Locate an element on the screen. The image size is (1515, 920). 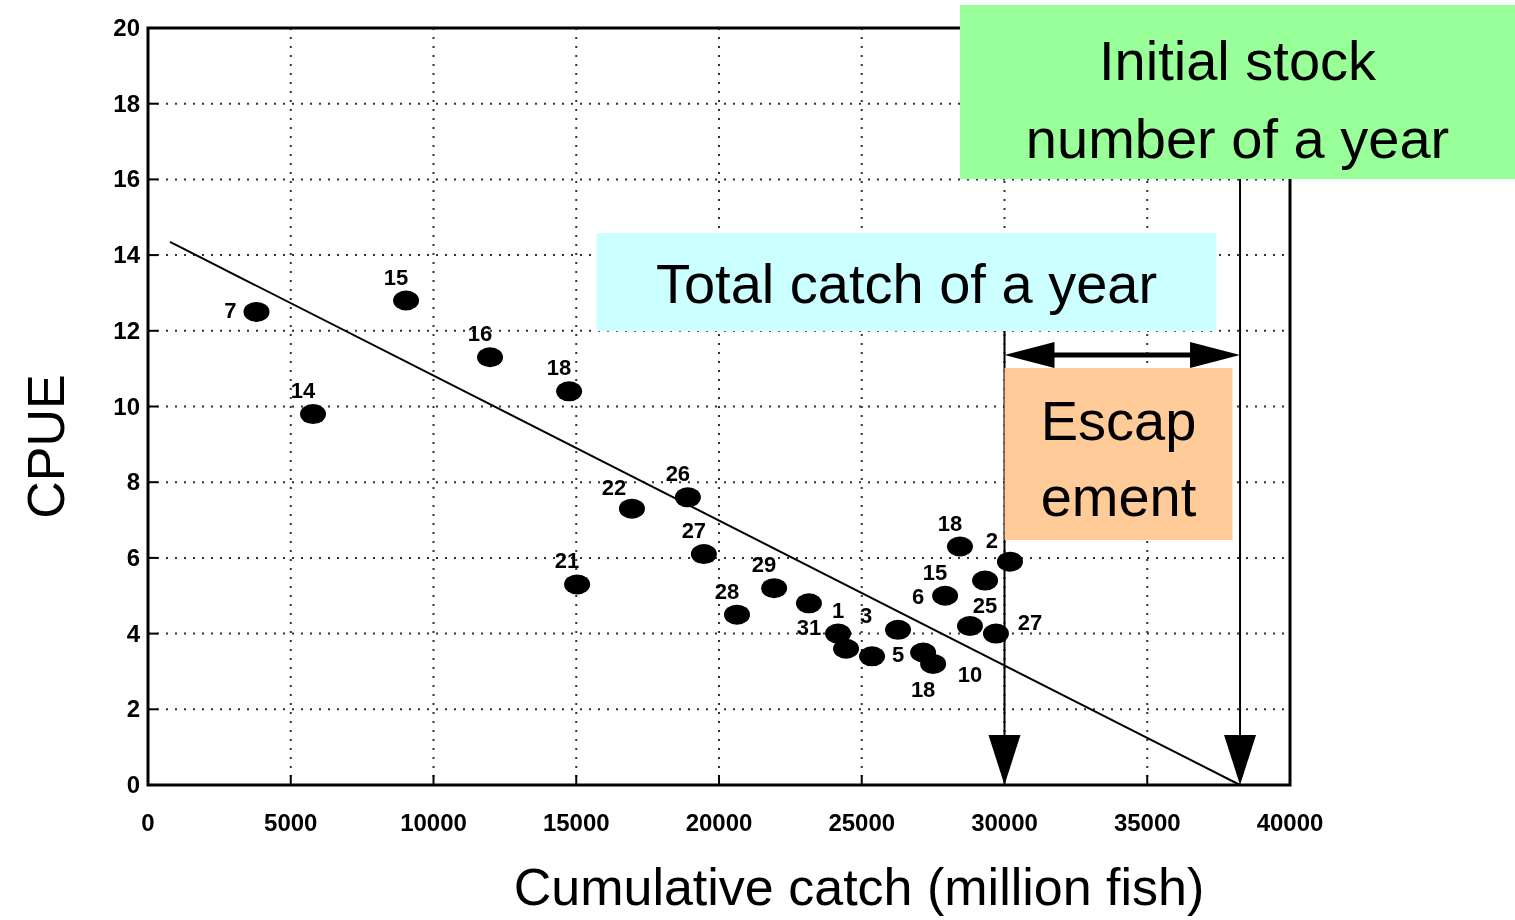
annotation: 14 is located at coordinates (303, 391).